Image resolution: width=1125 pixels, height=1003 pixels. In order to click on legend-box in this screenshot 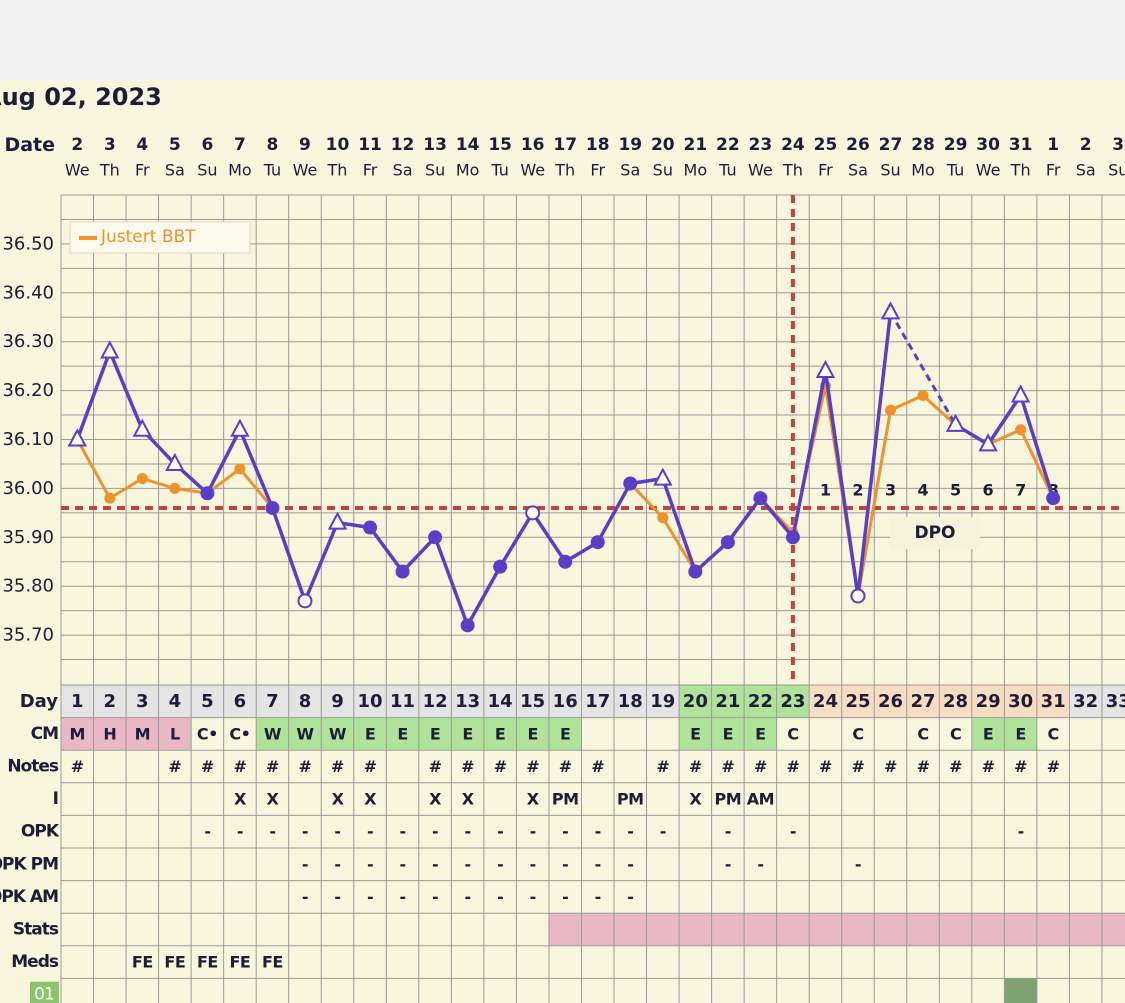, I will do `click(160, 237)`.